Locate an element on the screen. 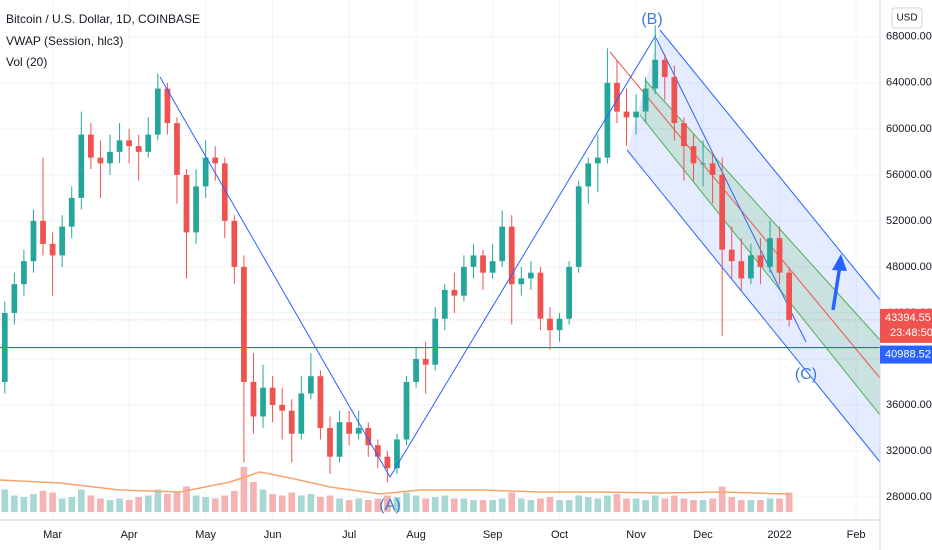 This screenshot has height=550, width=932. symbol-title: Bitcoin / U.S. Dollar, 1D, COINBASE is located at coordinates (103, 19).